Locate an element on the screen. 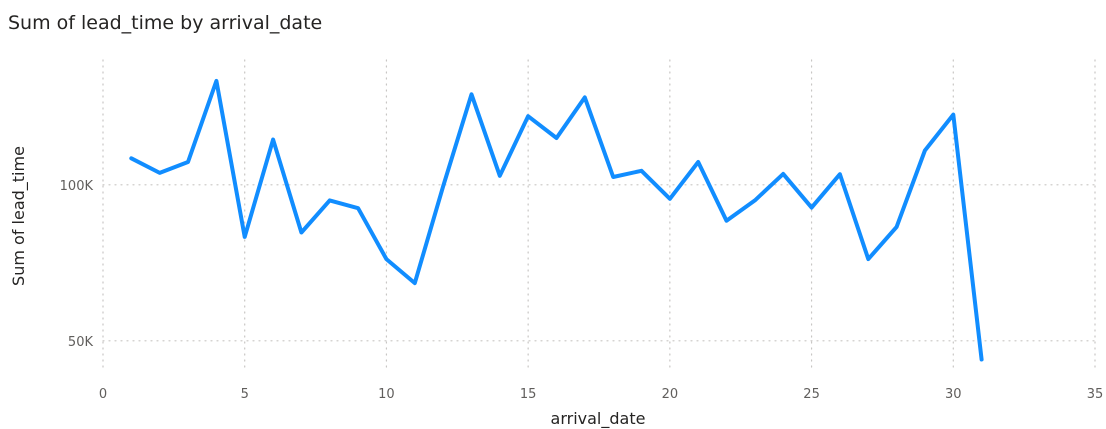 This screenshot has width=1106, height=429. x-tick-label: 20 is located at coordinates (670, 394).